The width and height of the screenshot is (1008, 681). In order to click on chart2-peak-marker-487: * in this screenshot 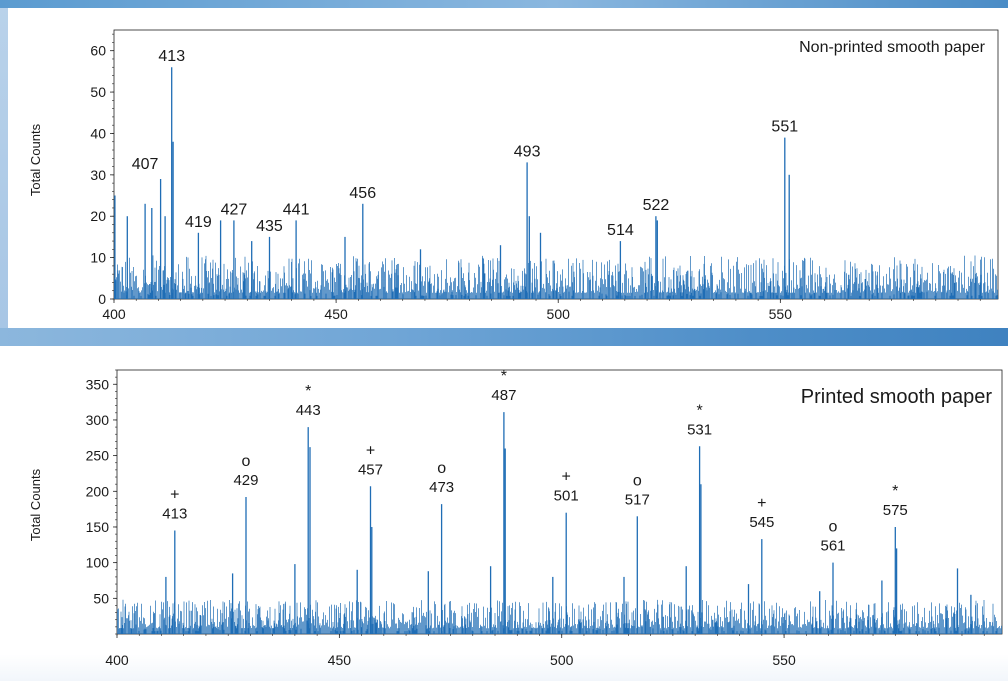, I will do `click(504, 376)`.